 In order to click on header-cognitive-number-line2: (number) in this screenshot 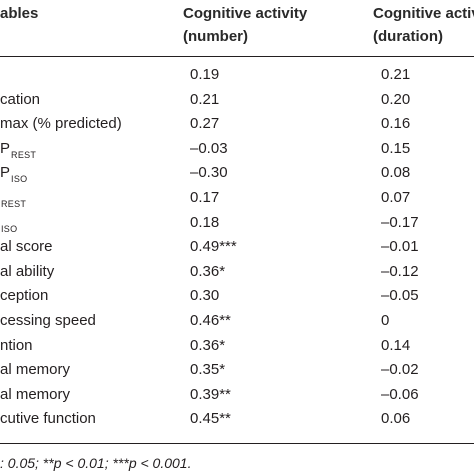, I will do `click(215, 36)`.